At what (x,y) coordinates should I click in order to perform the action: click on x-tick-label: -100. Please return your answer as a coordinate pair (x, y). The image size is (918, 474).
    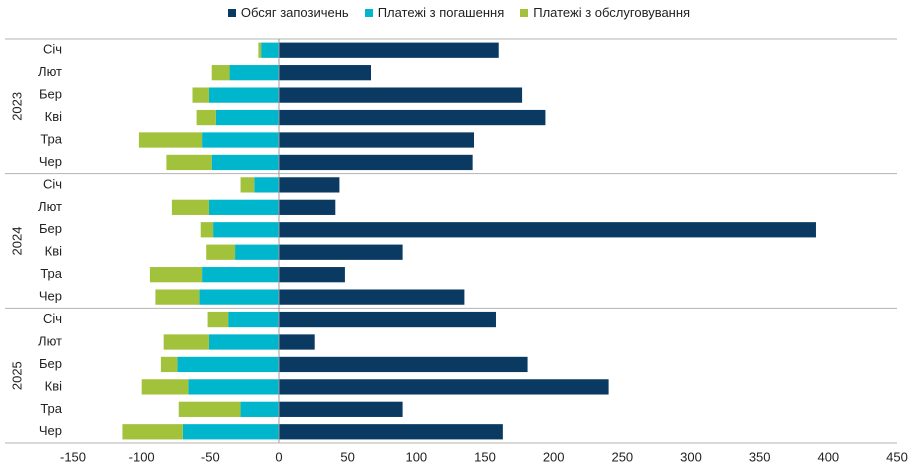
    Looking at the image, I should click on (142, 456).